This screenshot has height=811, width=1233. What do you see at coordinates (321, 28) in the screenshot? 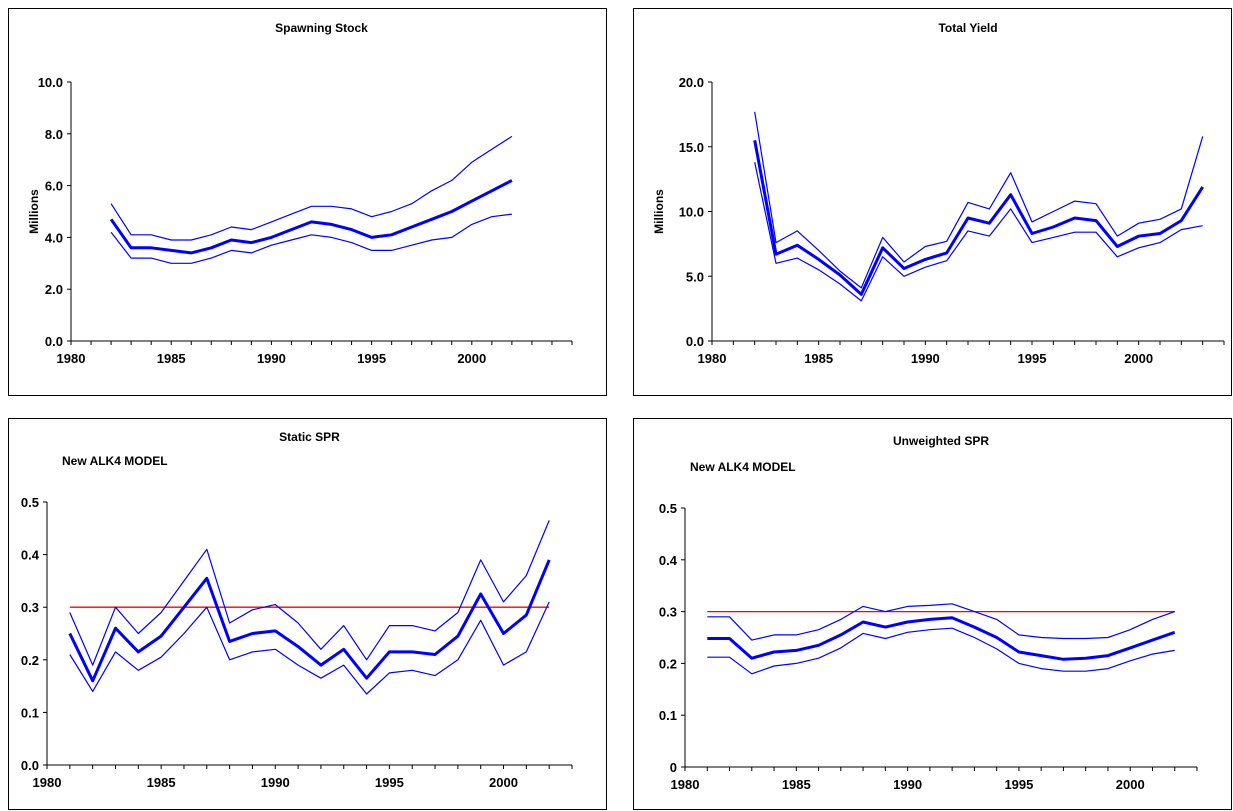
I see `chart-title: Spawning Stock` at bounding box center [321, 28].